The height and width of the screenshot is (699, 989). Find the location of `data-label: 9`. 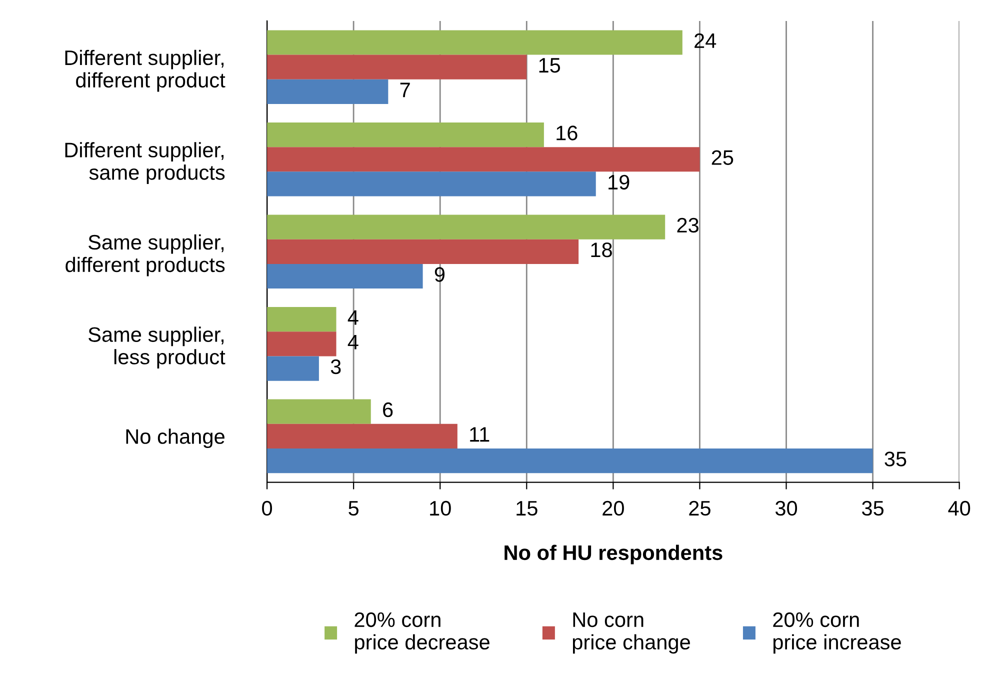

data-label: 9 is located at coordinates (439, 274).